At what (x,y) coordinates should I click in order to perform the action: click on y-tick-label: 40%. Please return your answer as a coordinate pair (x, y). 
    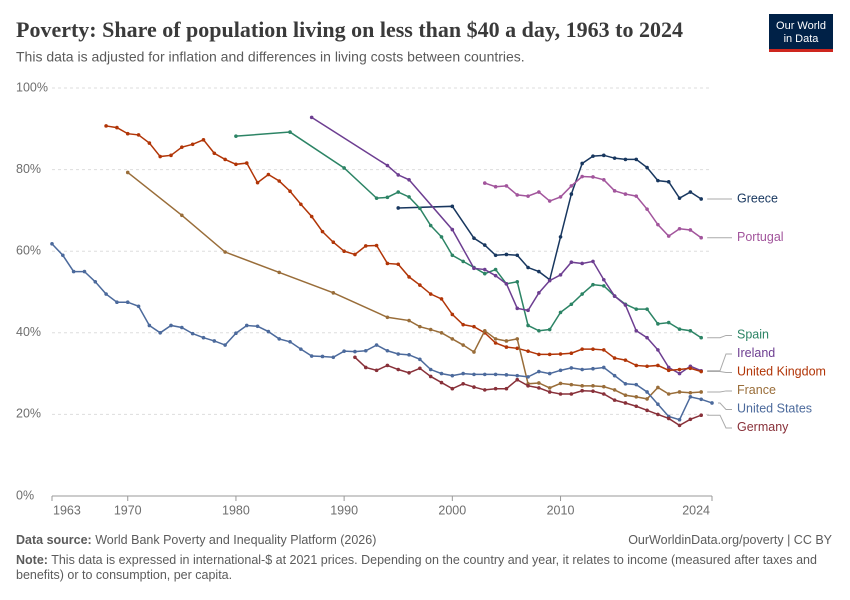
    Looking at the image, I should click on (28, 332).